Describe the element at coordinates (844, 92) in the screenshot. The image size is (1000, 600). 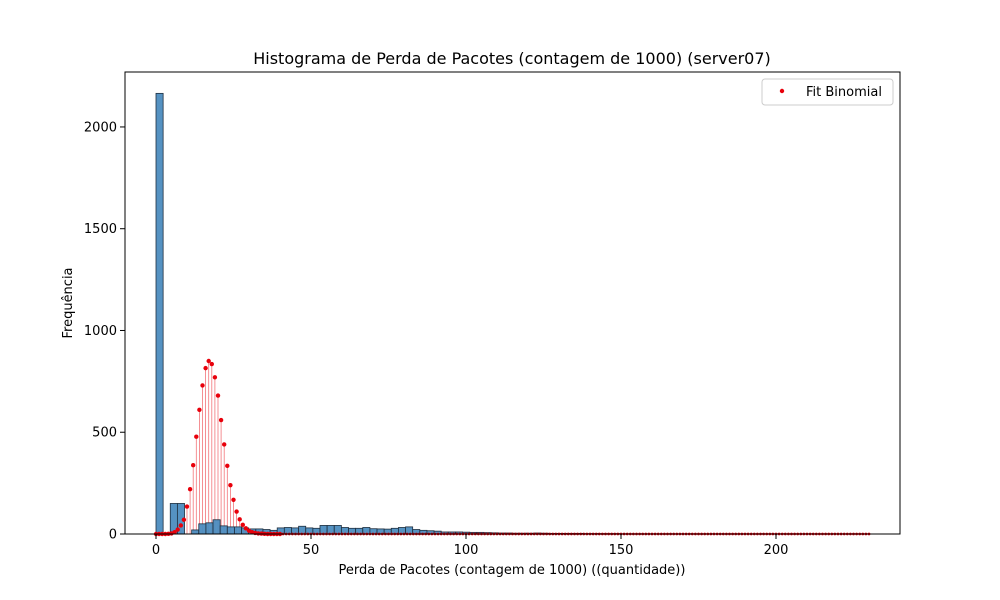
I see `legend-label: Fit Binomial` at that location.